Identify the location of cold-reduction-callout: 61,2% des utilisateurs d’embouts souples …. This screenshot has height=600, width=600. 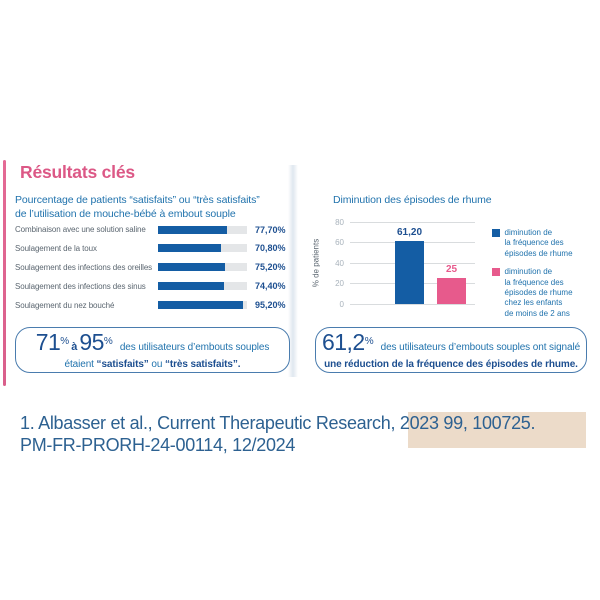
(451, 350).